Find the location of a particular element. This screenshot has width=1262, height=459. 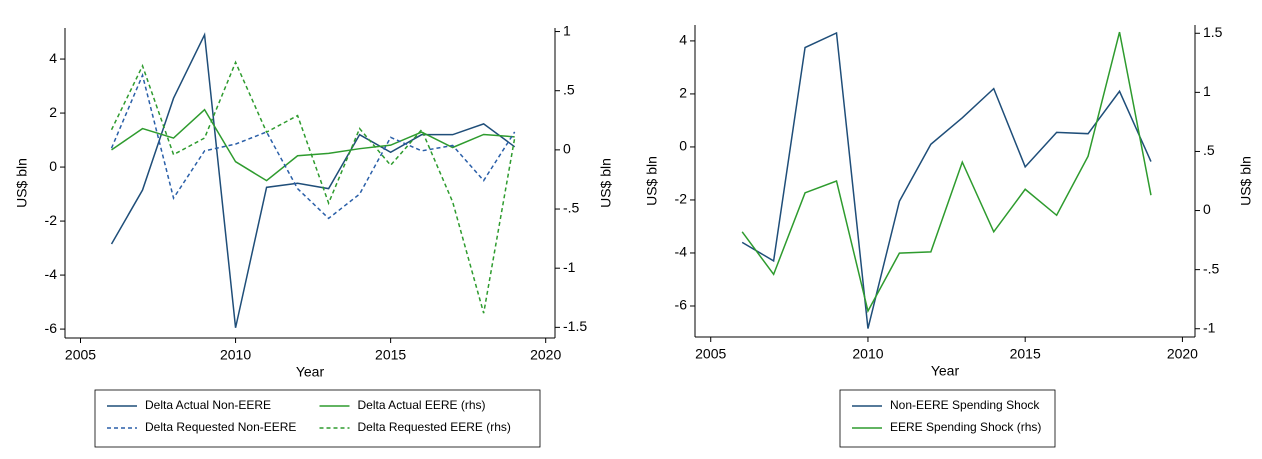

legend-label: Delta Requested Non-EERE is located at coordinates (220, 427).